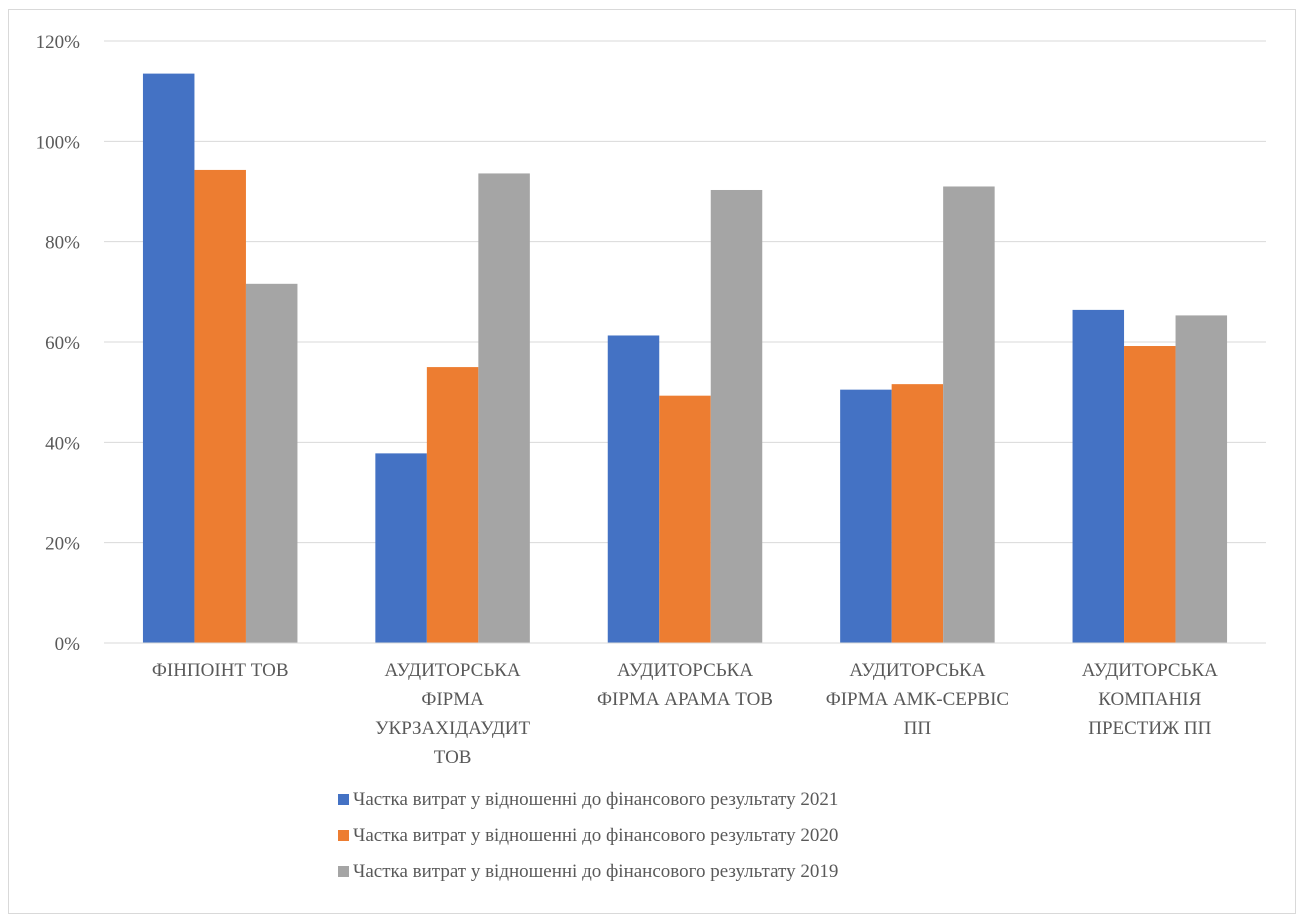 This screenshot has height=915, width=1298. What do you see at coordinates (62, 544) in the screenshot?
I see `y-tick-label: 20%` at bounding box center [62, 544].